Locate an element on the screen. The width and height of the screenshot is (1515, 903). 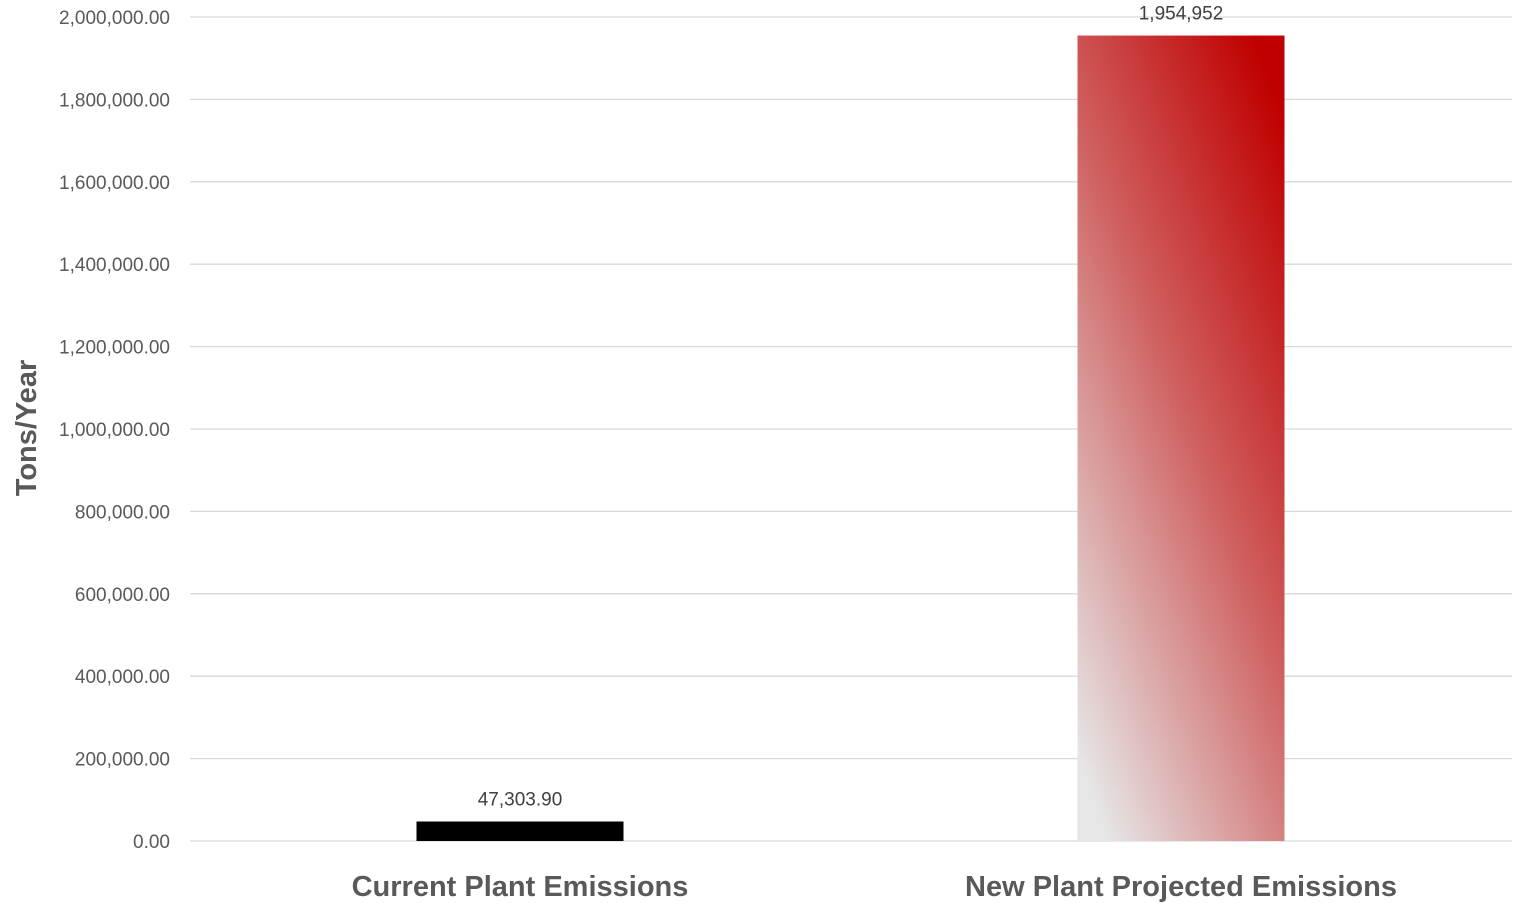
y-tick-label: 400,000.00 is located at coordinates (122, 677).